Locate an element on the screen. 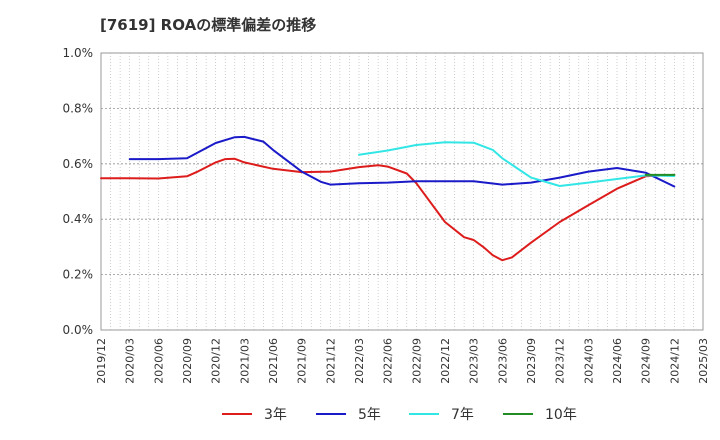  legend-label: 3年 is located at coordinates (275, 415).